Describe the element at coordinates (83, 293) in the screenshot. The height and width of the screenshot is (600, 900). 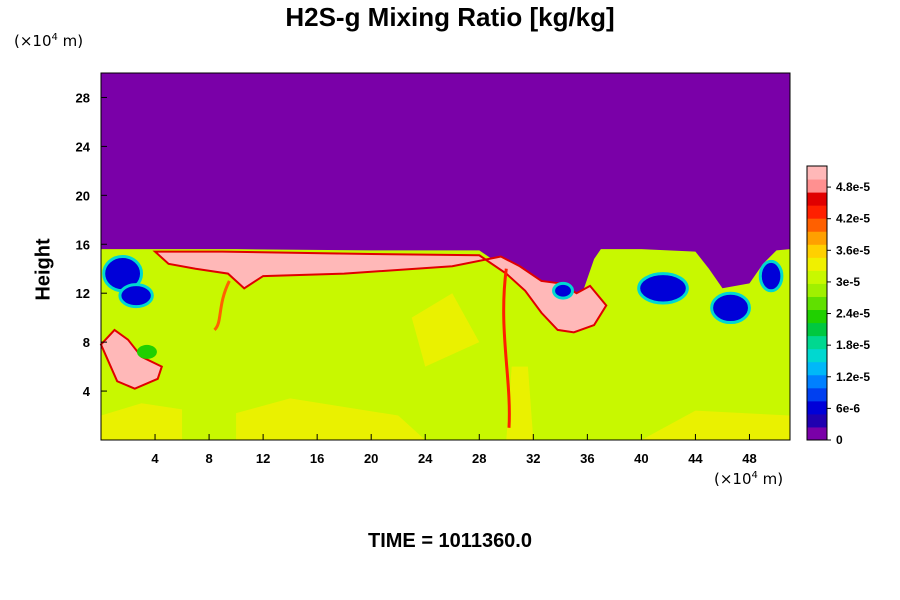
I see `y-tick-label: 12` at that location.